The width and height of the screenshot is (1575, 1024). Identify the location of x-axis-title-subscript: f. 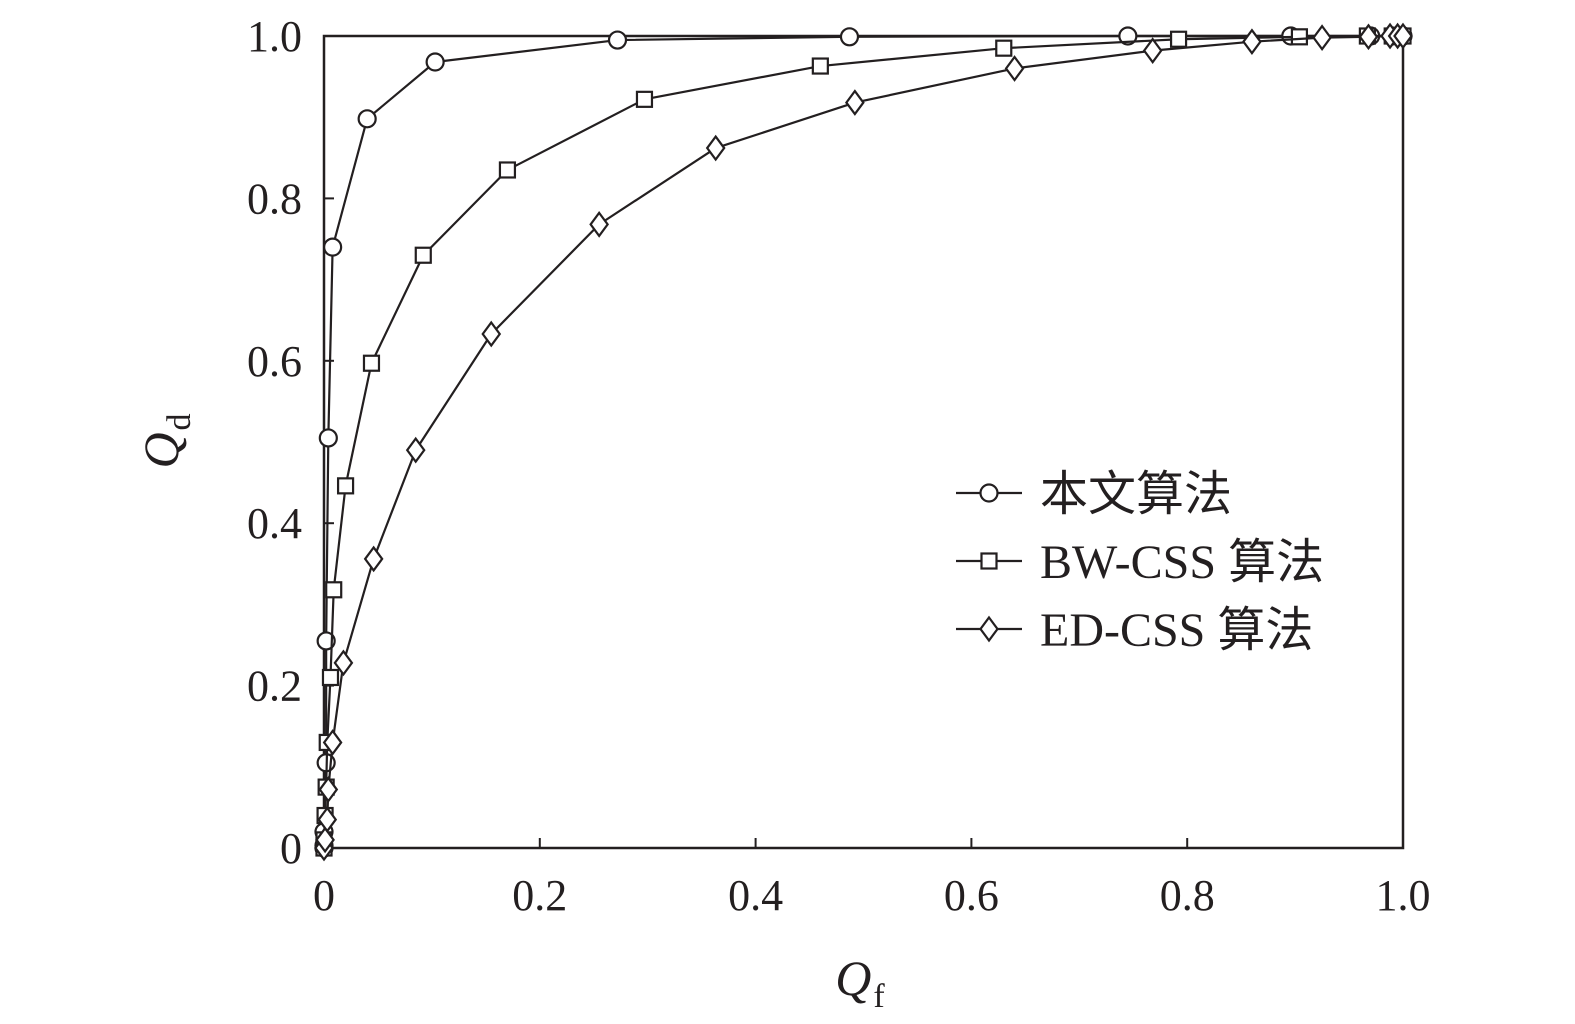
(879, 996).